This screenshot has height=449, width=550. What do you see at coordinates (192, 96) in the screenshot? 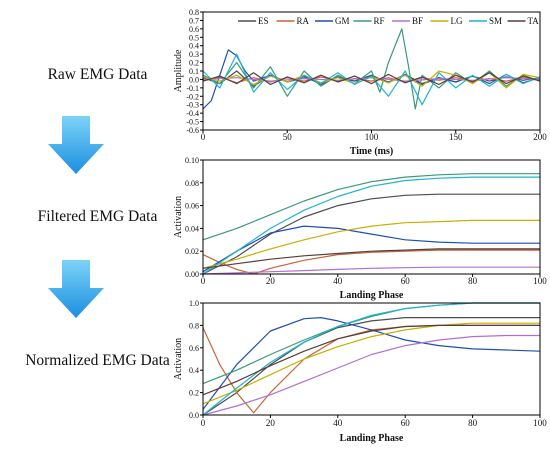
I see `raw-y-tick-label: -0.2` at bounding box center [192, 96].